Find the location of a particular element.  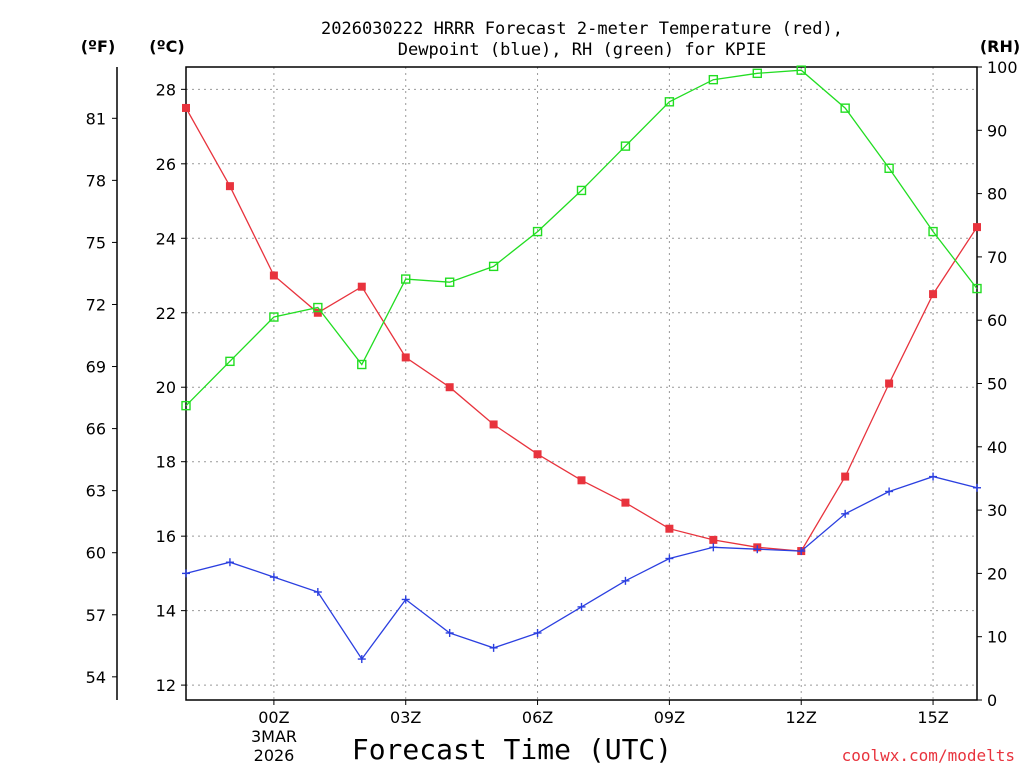

fahrenheit-tick-label: 72 is located at coordinates (96, 304).